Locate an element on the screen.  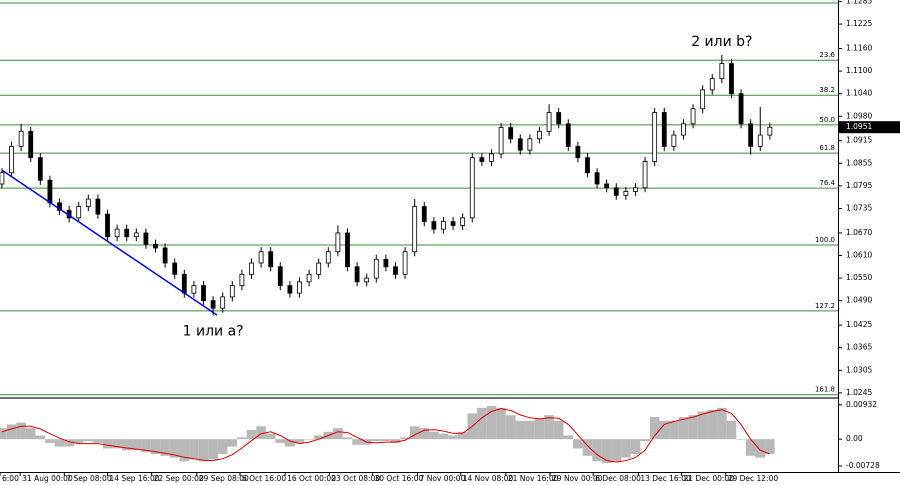
y-tick-label: 1.0550 is located at coordinates (859, 277).